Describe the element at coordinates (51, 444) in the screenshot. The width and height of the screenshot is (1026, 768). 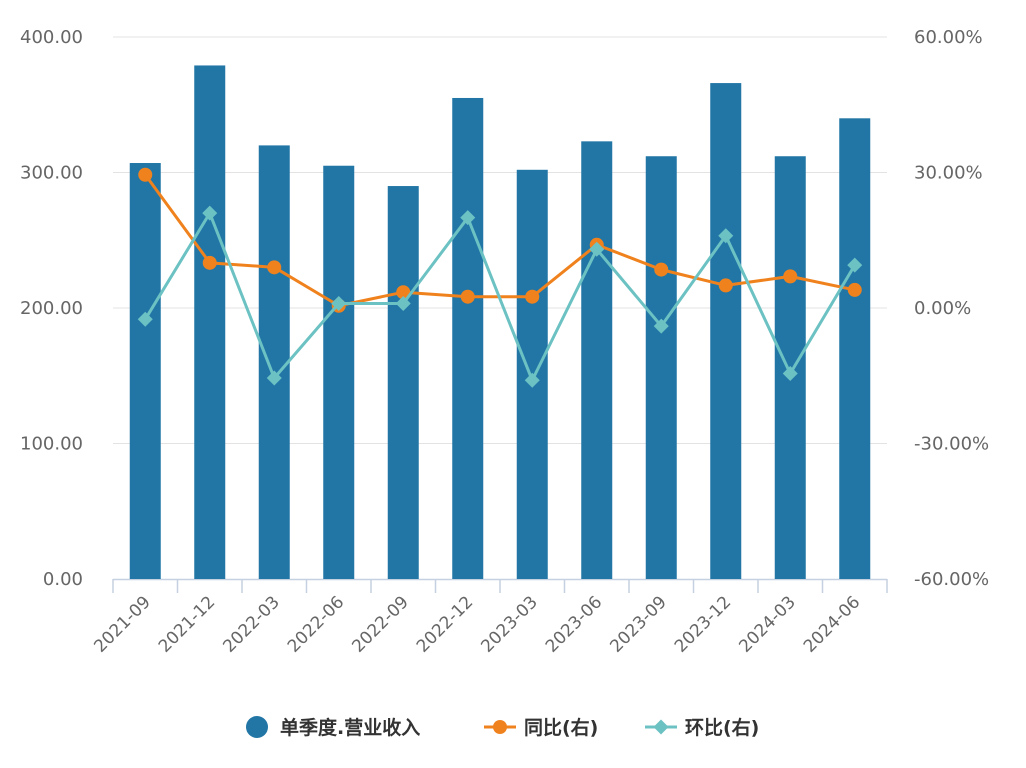
I see `y-left-tick-label: 100.00` at that location.